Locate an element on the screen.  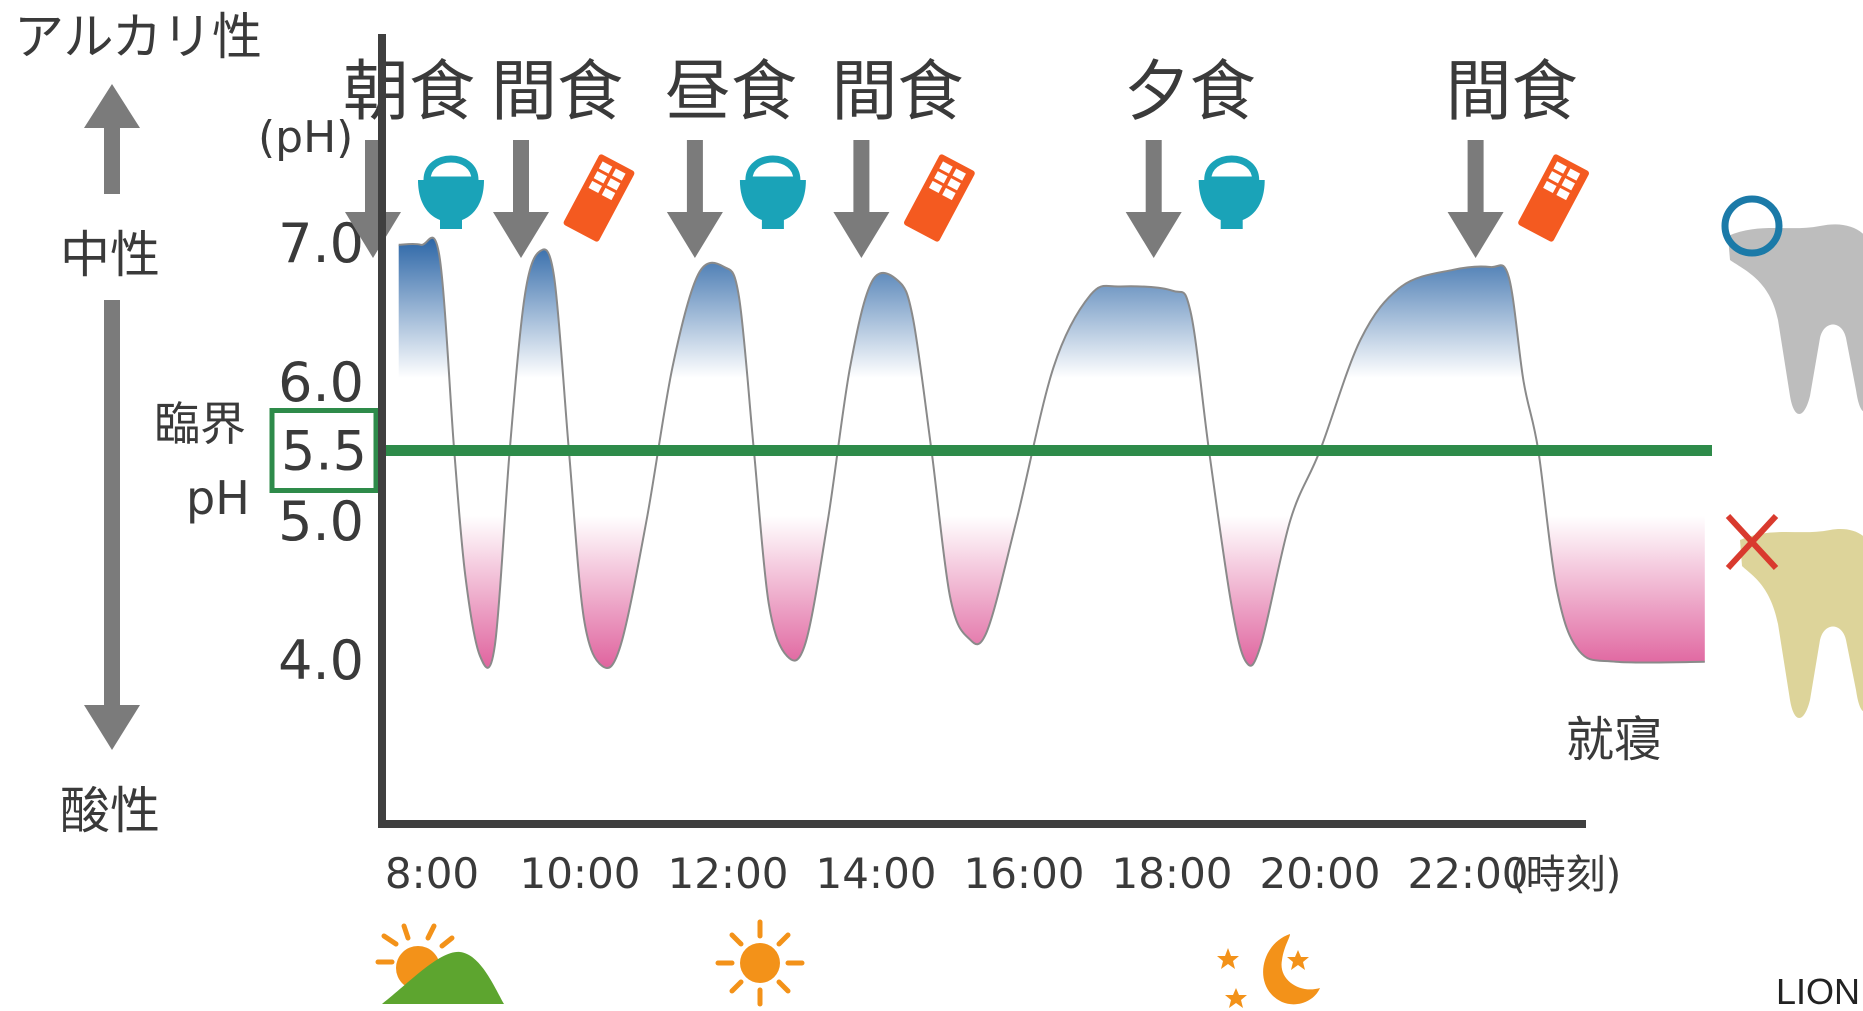
x-tick-label: 12:00 is located at coordinates (727, 873).